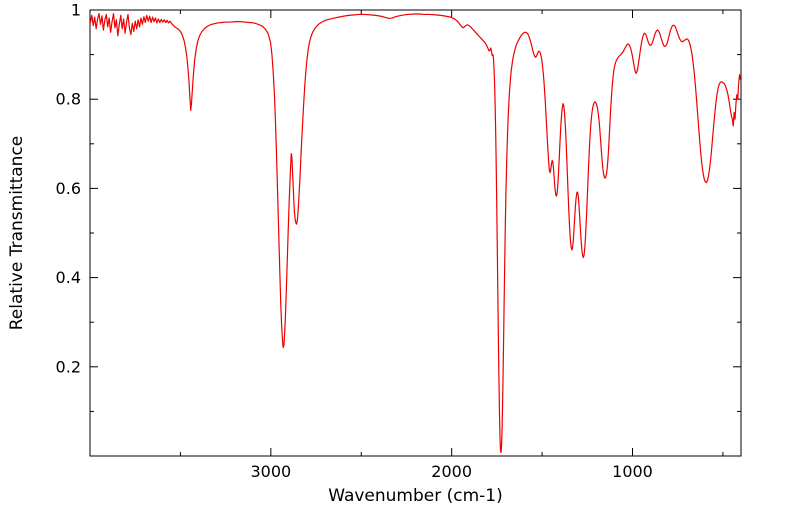  I want to click on x-axis-label: Wavenumber (cm-1), so click(415, 496).